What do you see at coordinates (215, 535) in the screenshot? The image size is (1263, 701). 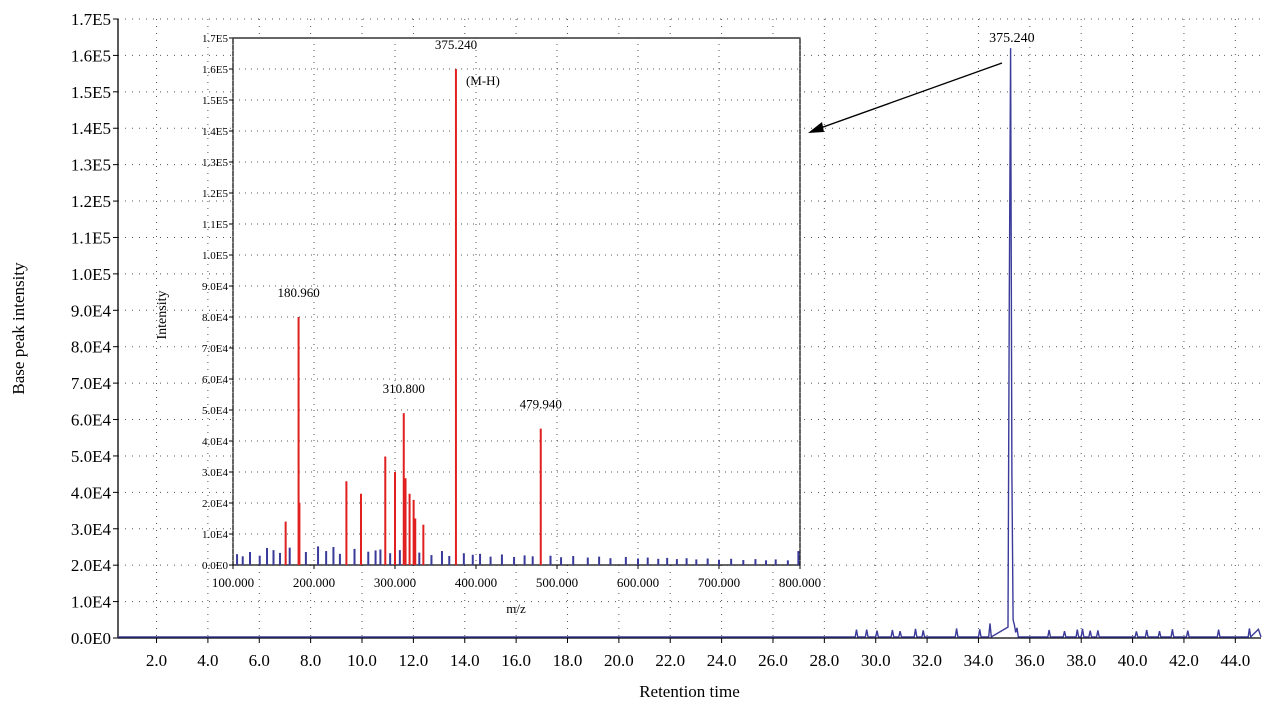 I see `inset-y-tick-label: 1.0E4` at bounding box center [215, 535].